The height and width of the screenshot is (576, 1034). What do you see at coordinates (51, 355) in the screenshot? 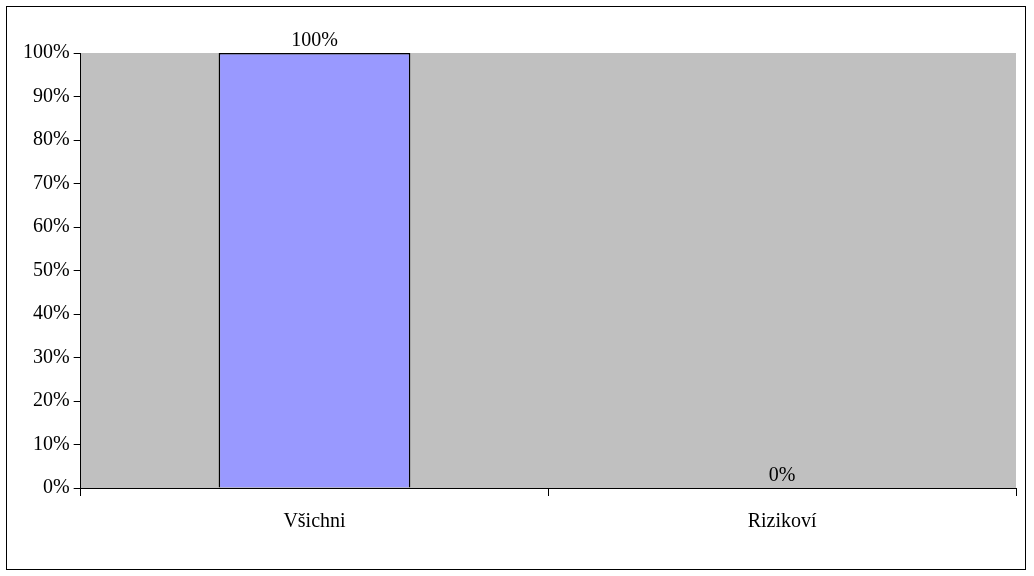
I see `y-tick-label: 30%` at bounding box center [51, 355].